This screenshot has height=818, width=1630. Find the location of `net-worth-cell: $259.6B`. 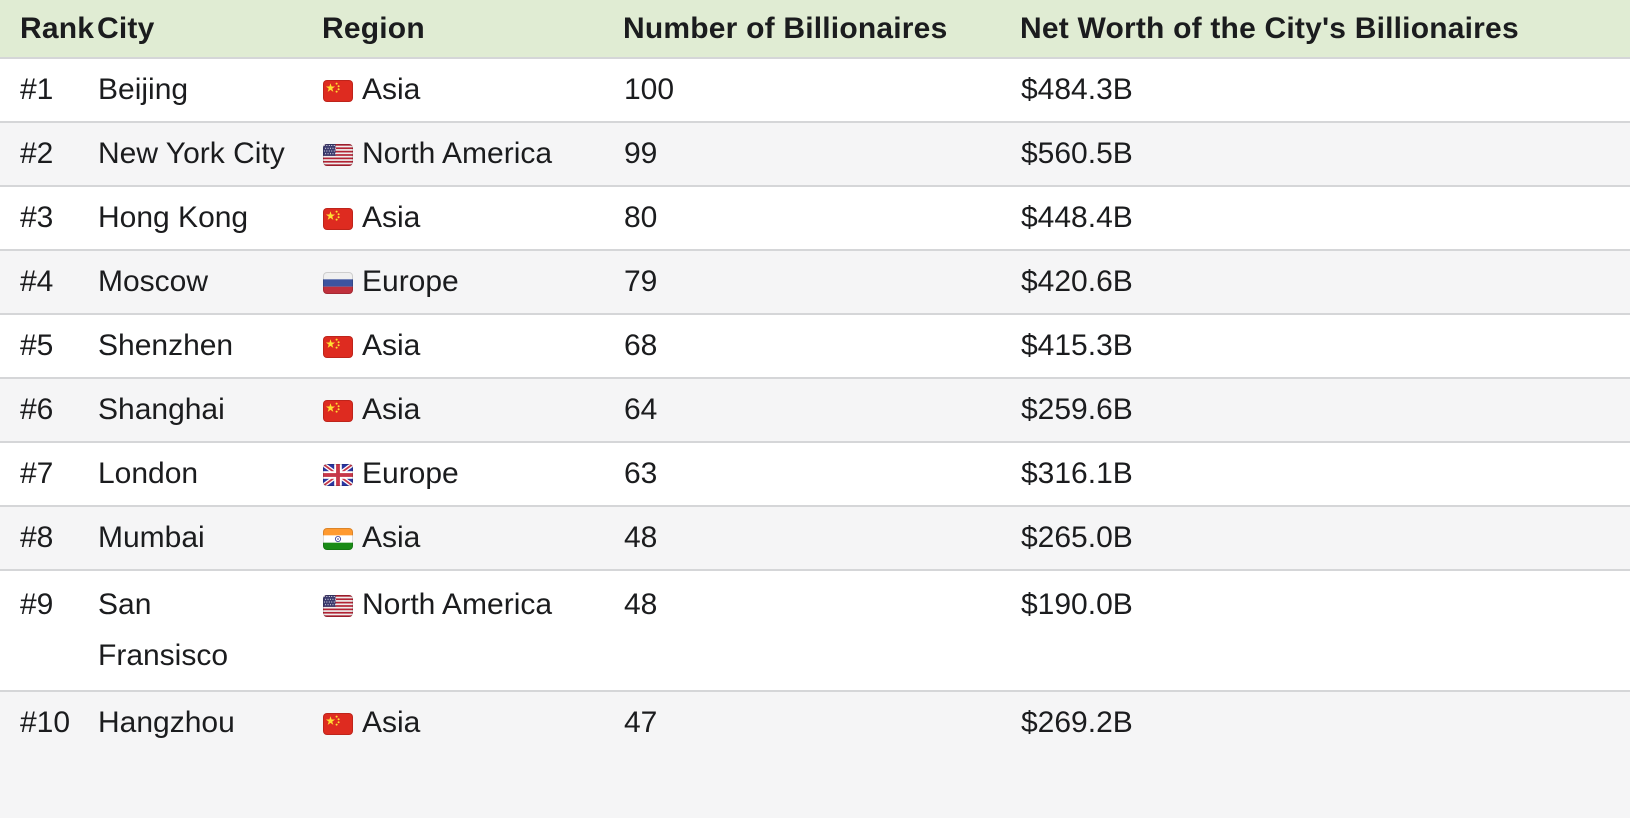

net-worth-cell: $259.6B is located at coordinates (1325, 409).